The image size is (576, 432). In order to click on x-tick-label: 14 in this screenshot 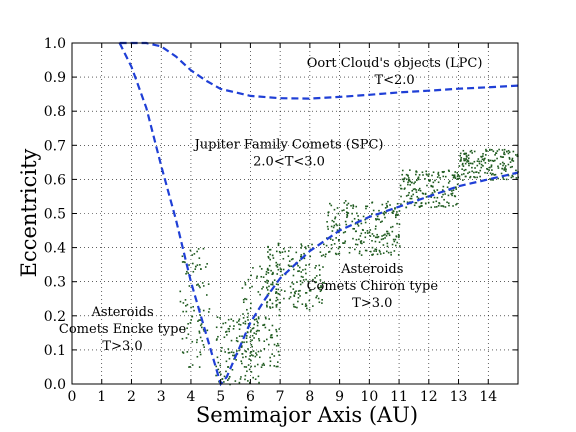, I will do `click(488, 397)`.